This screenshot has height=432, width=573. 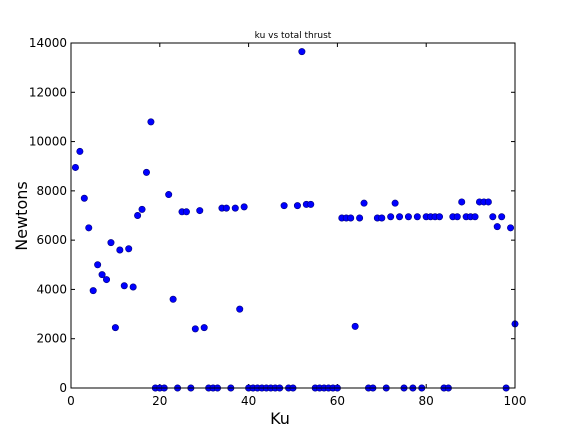 What do you see at coordinates (51, 289) in the screenshot?
I see `y-tick-label: 4000` at bounding box center [51, 289].